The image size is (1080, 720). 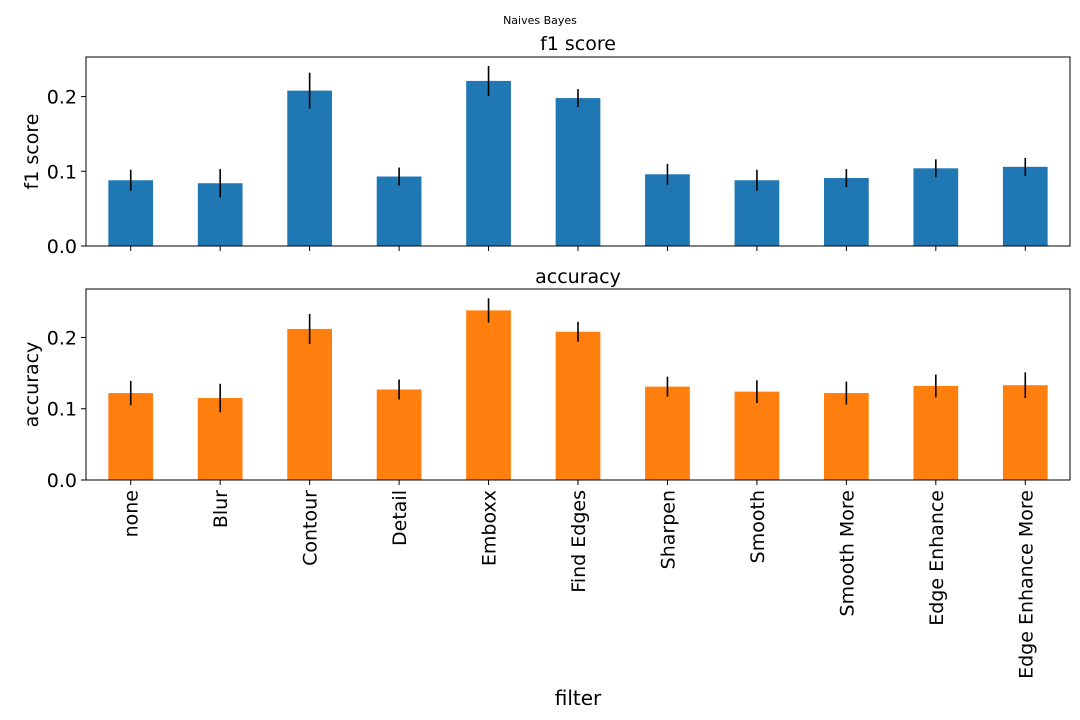 I want to click on x-tick-label-9: Edge Enhance, so click(x=937, y=558).